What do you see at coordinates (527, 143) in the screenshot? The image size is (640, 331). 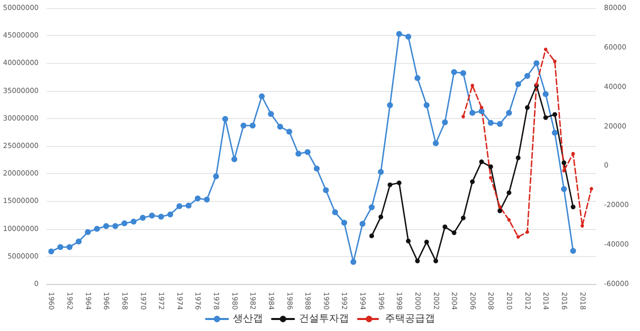 I see `line-series` at bounding box center [527, 143].